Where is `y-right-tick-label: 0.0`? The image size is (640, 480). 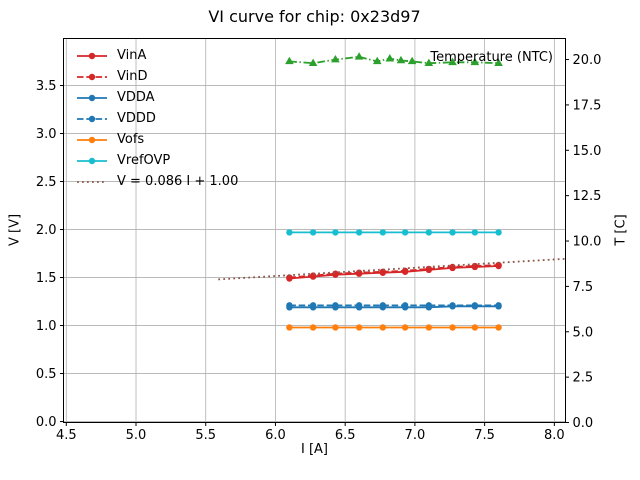 y-right-tick-label: 0.0 is located at coordinates (583, 423).